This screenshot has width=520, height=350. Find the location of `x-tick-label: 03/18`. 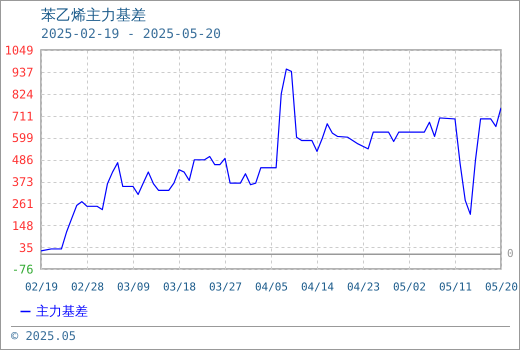

x-tick-label: 03/18 is located at coordinates (179, 287).